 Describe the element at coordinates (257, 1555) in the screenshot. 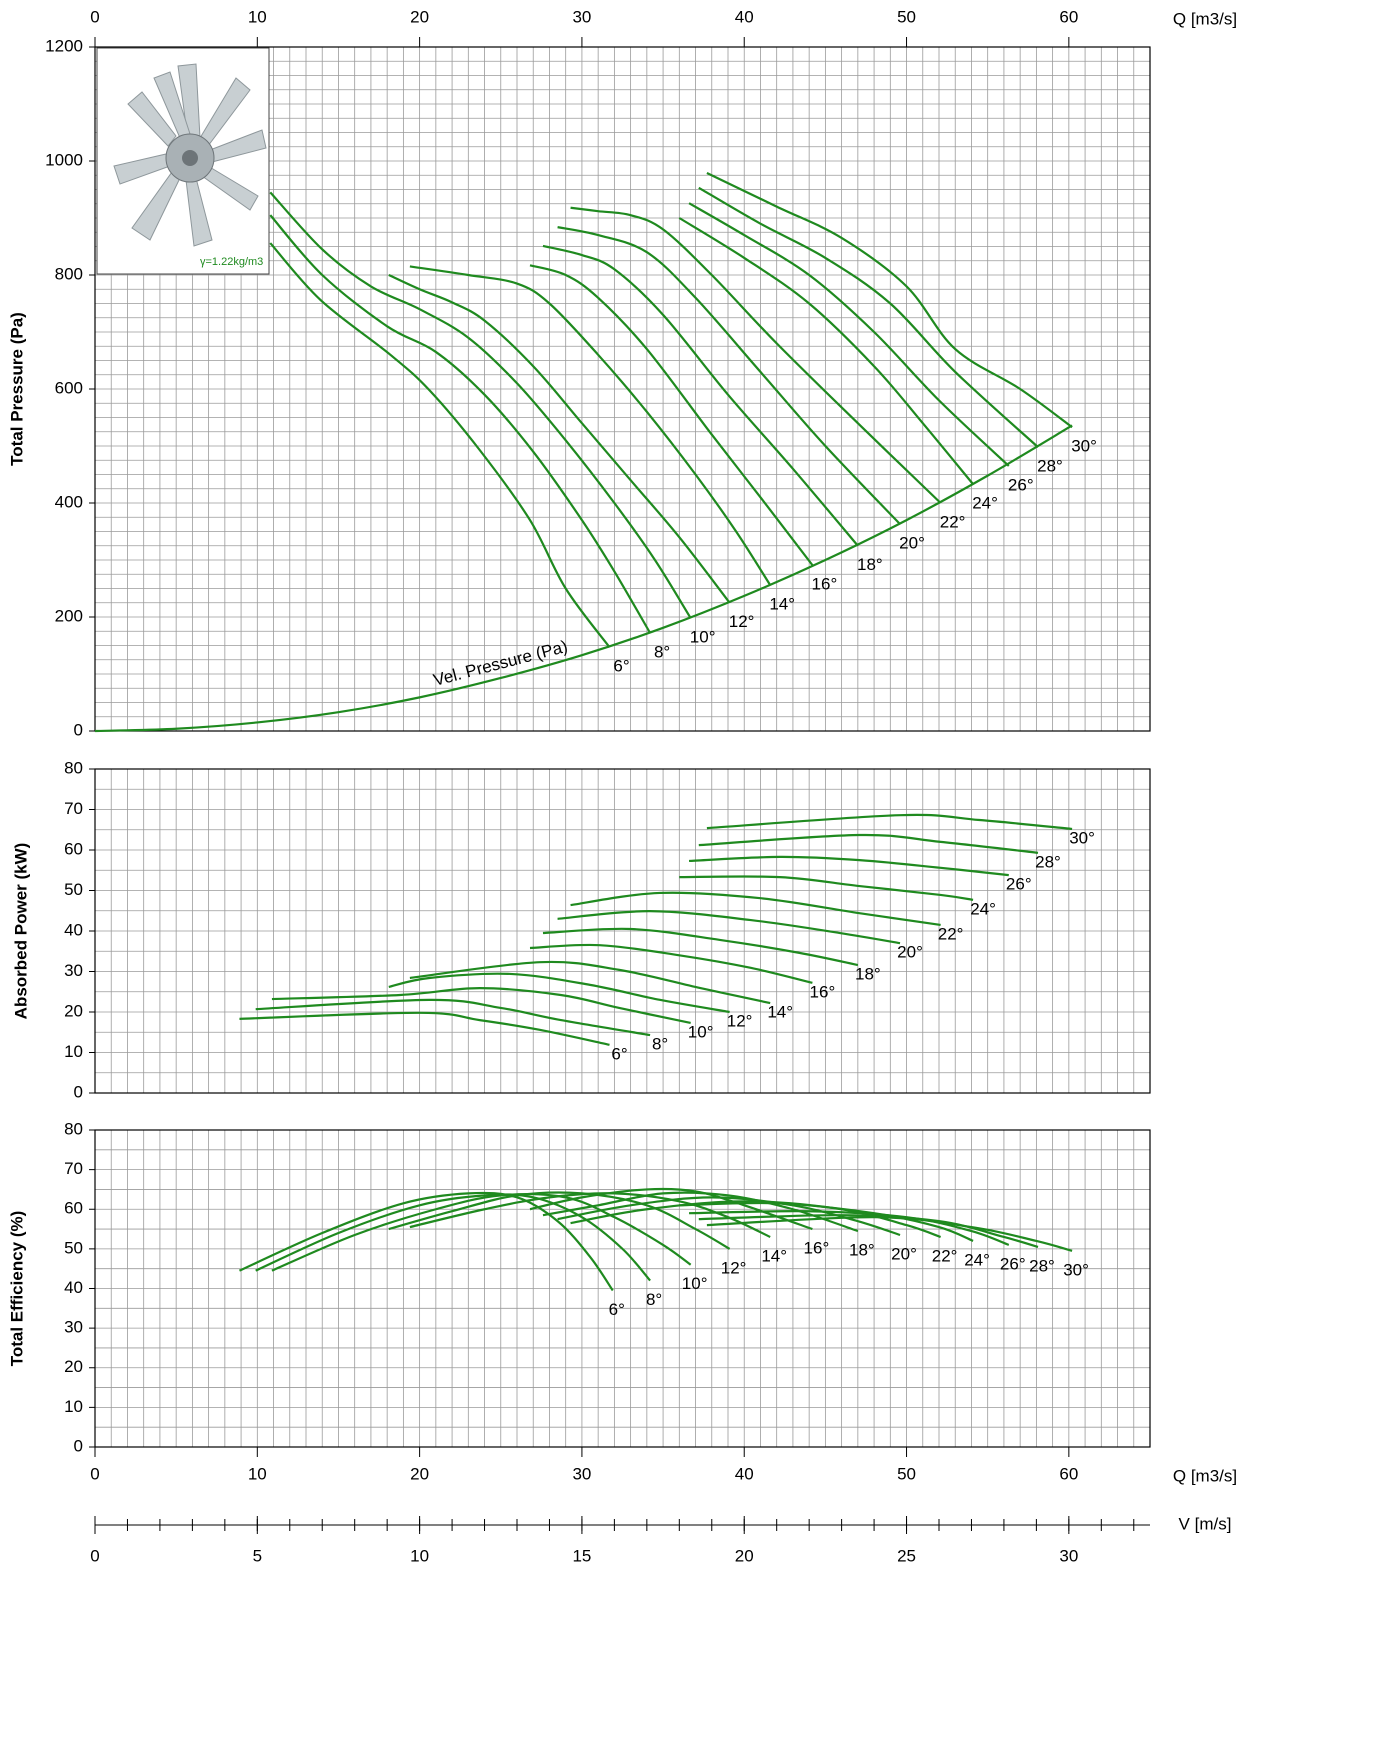

I see `v-tick-label: 5` at that location.